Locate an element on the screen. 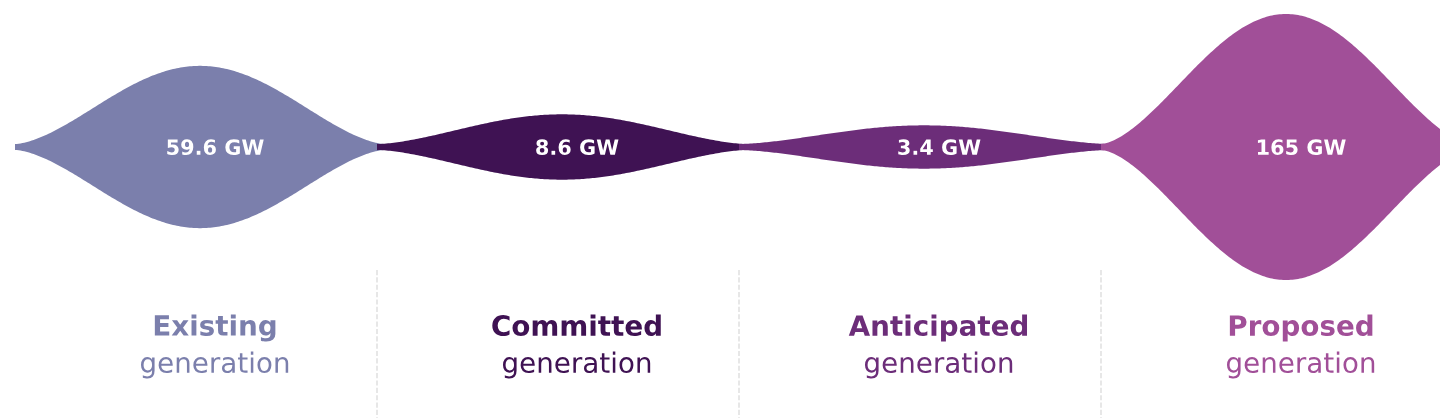  data-label: 165 GW is located at coordinates (1301, 147).